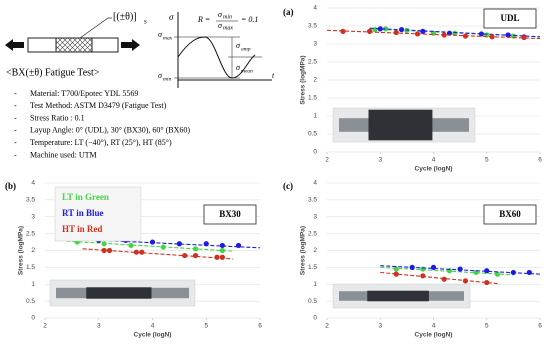 This screenshot has width=550, height=345. What do you see at coordinates (84, 93) in the screenshot?
I see `spec-item: Material: T700/Epotec YDL 5569` at bounding box center [84, 93].